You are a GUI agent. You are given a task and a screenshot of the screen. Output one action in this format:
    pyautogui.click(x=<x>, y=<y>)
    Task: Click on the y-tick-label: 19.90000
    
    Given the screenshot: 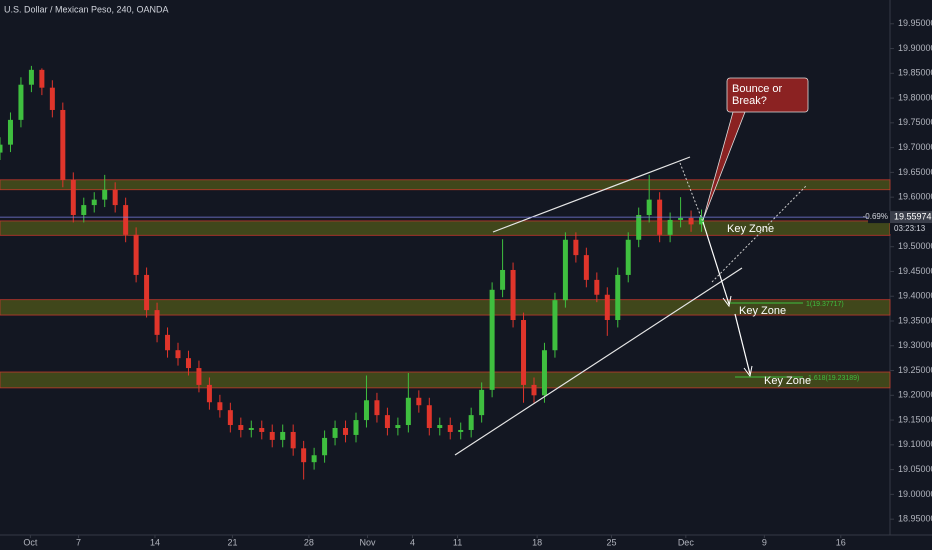 What is the action you would take?
    pyautogui.click(x=915, y=48)
    